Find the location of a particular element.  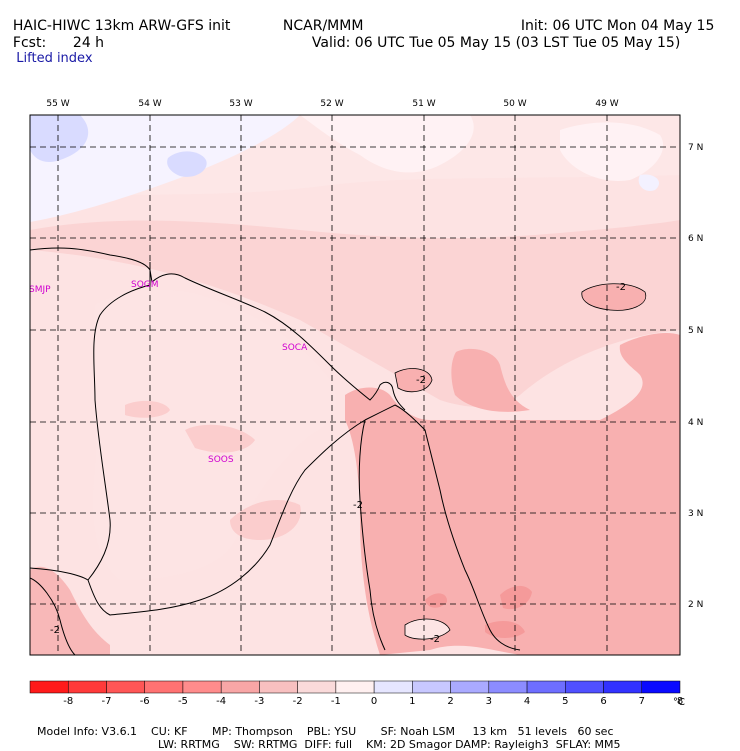

colorbar-tick-label: -3 is located at coordinates (259, 701).